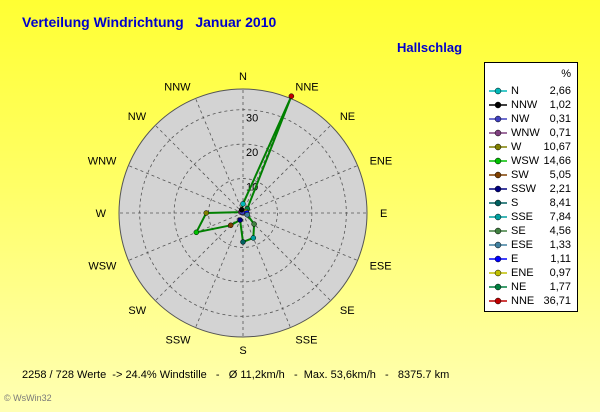 The height and width of the screenshot is (412, 600). Describe the element at coordinates (560, 259) in the screenshot. I see `legend-percent-value: 1,11` at that location.